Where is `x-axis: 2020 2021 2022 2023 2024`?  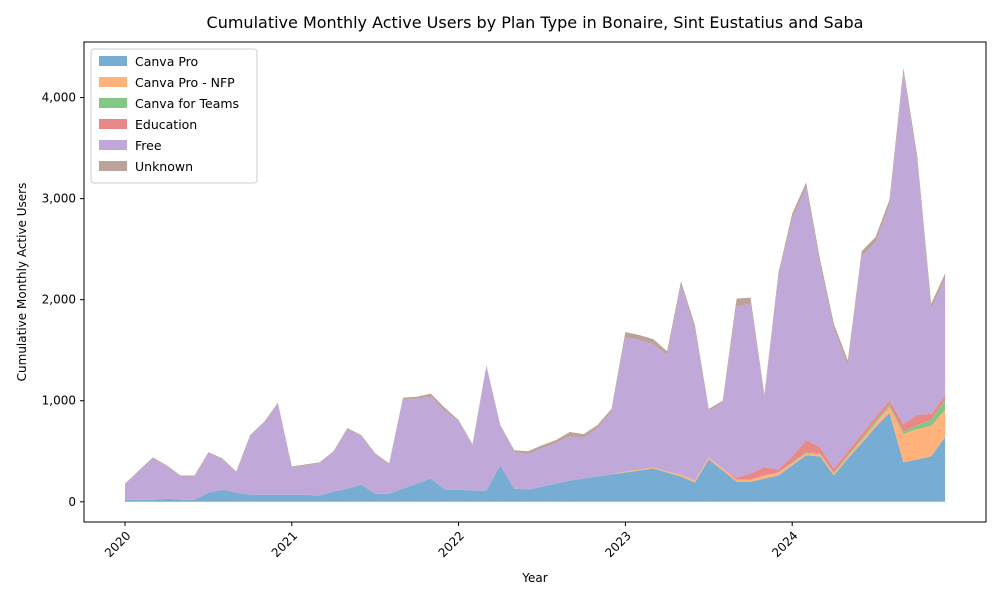 x-axis: 2020 2021 2022 2023 2024 is located at coordinates (451, 541).